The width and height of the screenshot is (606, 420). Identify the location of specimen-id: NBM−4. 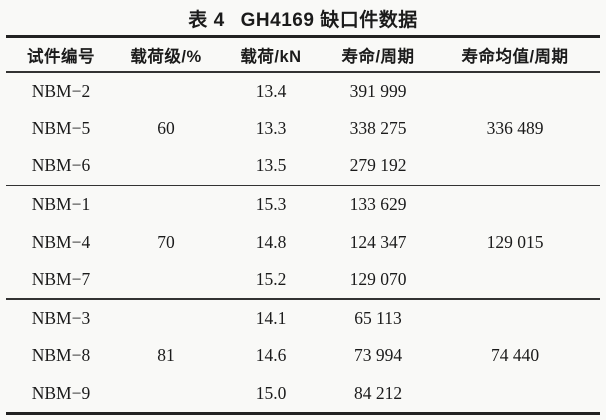
(61, 241).